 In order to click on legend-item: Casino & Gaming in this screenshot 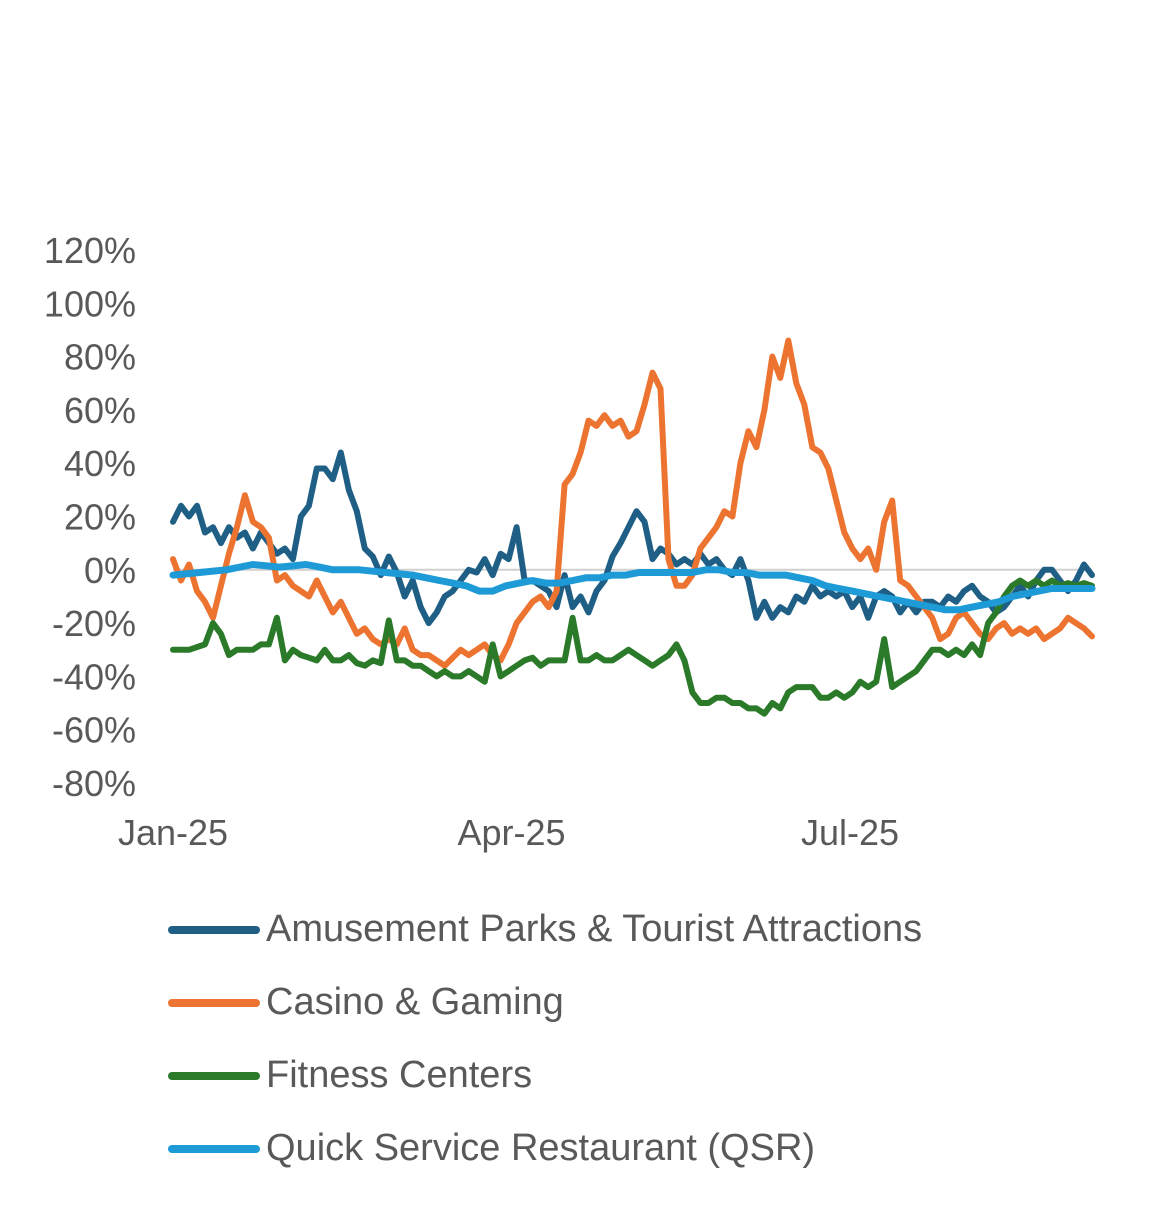, I will do `click(545, 1002)`.